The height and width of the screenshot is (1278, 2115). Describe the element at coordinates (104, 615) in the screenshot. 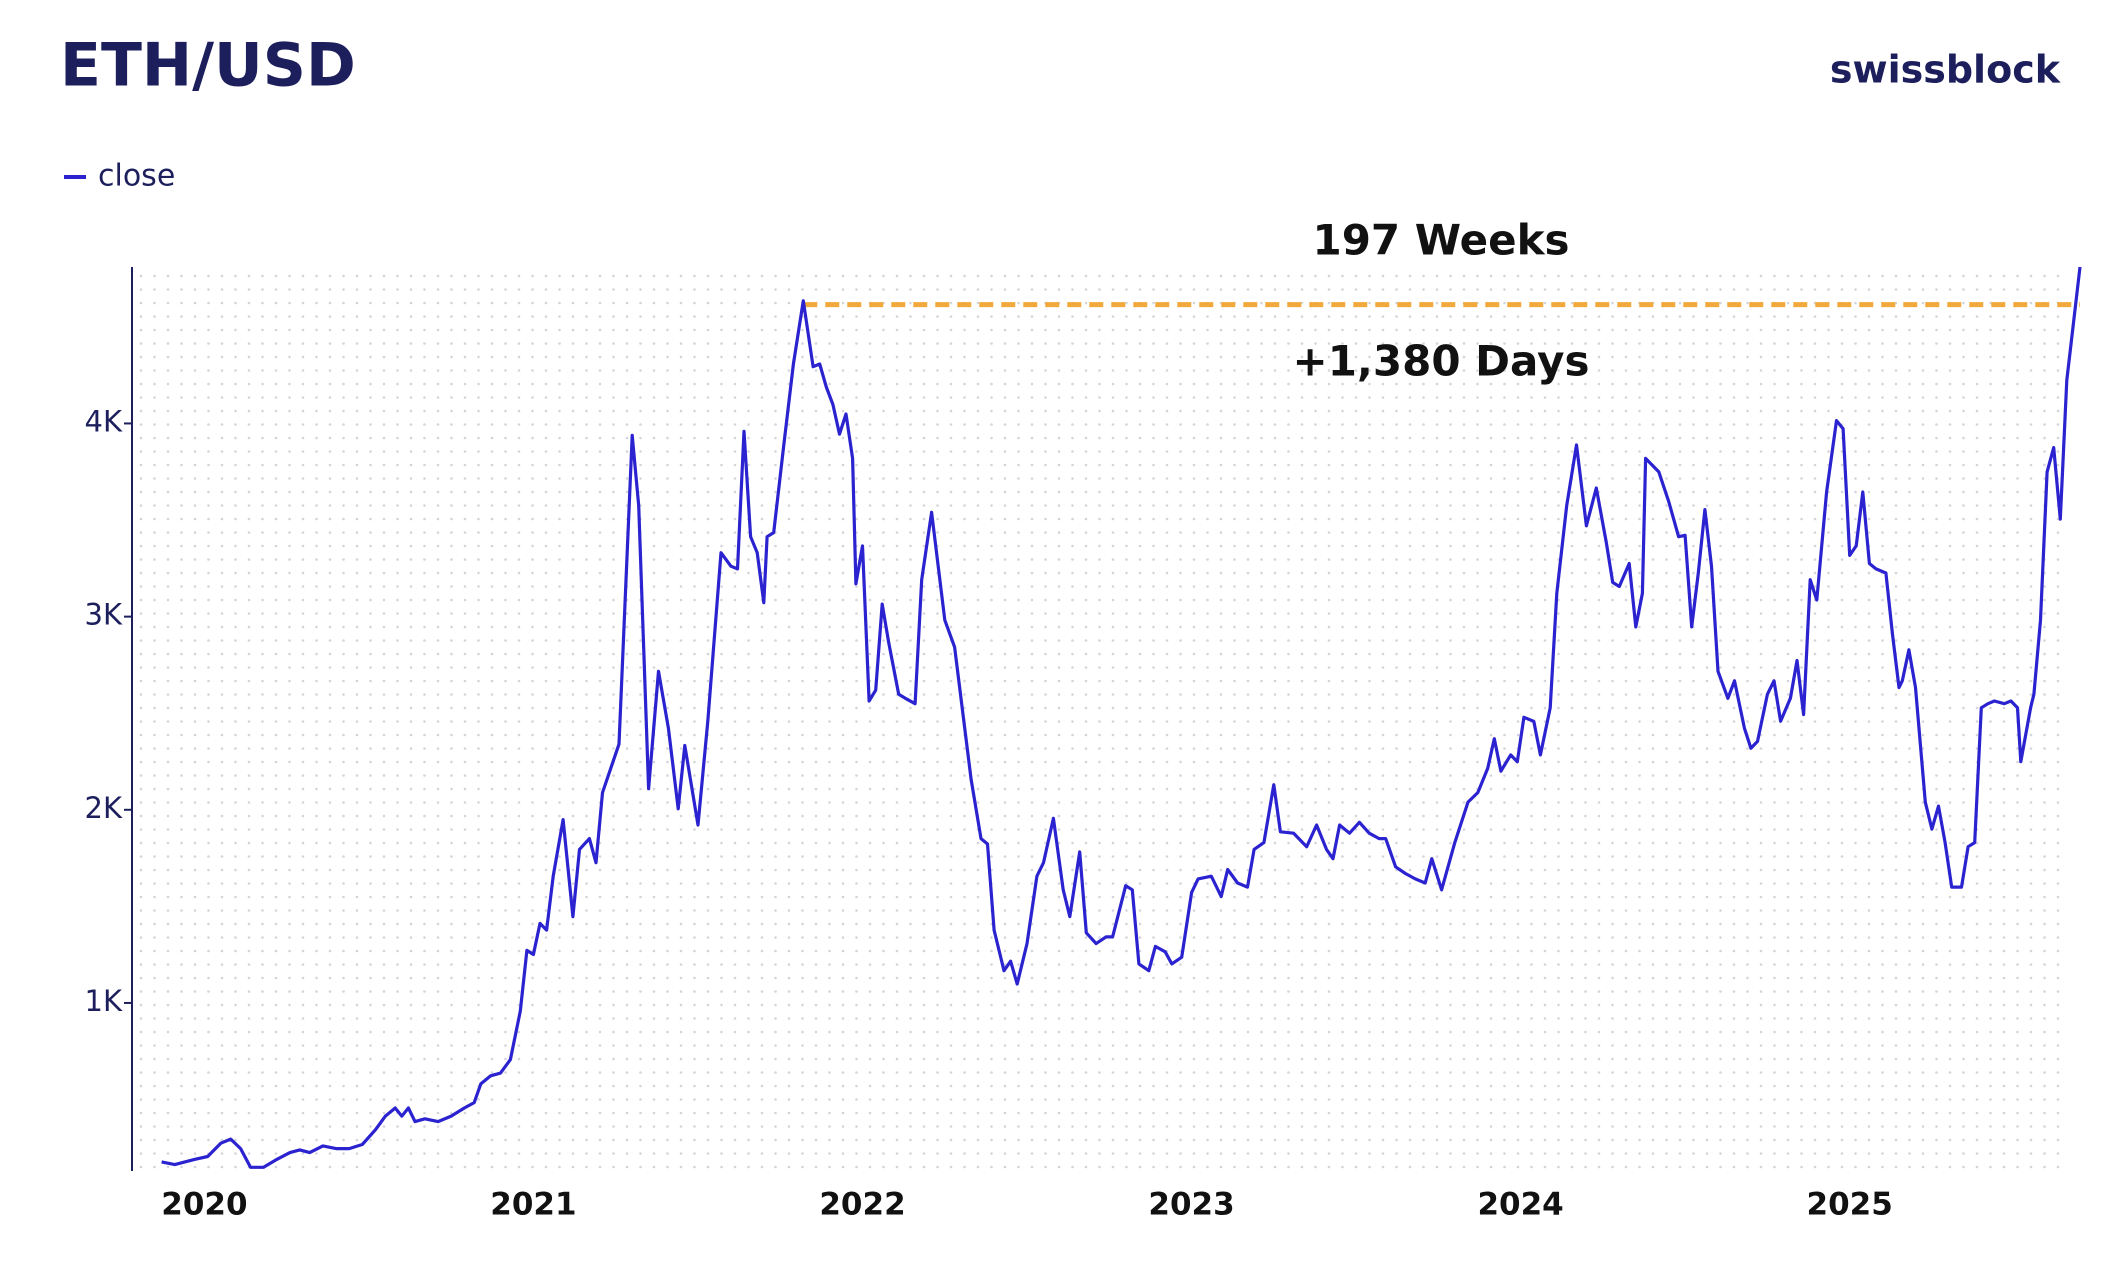

I see `y-tick-label: 3K` at that location.